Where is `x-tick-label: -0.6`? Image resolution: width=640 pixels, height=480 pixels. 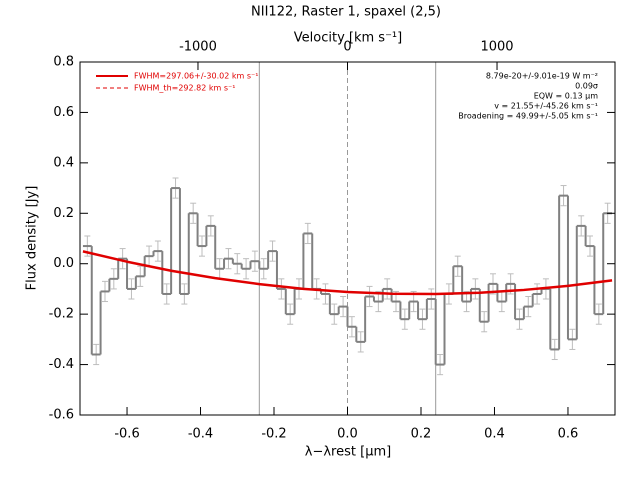 x-tick-label: -0.6 is located at coordinates (126, 434).